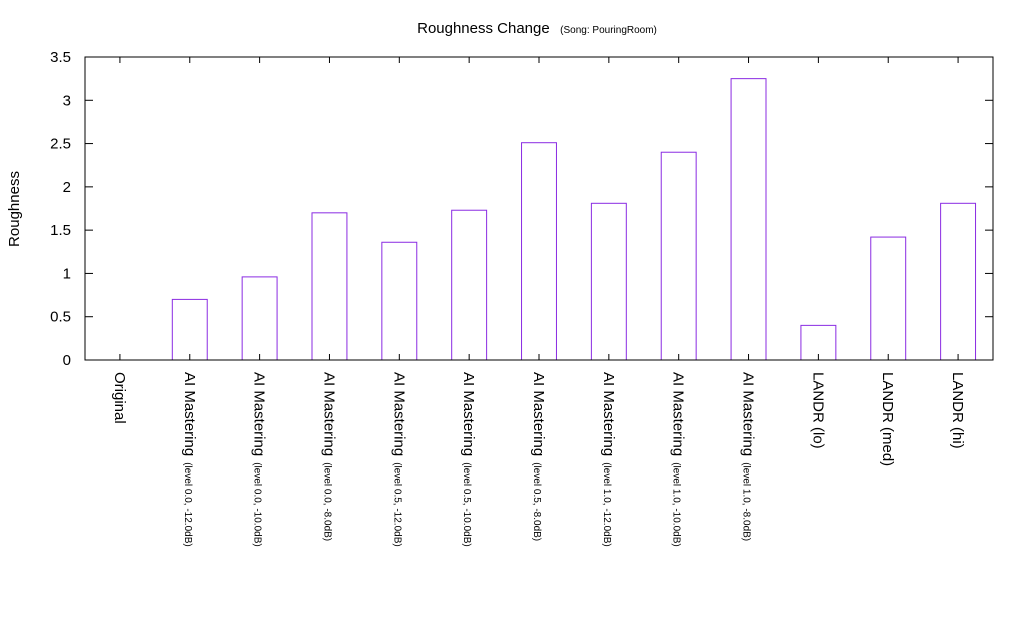 The height and width of the screenshot is (640, 1024). Describe the element at coordinates (60, 144) in the screenshot. I see `y-tick-label: 2.5` at that location.